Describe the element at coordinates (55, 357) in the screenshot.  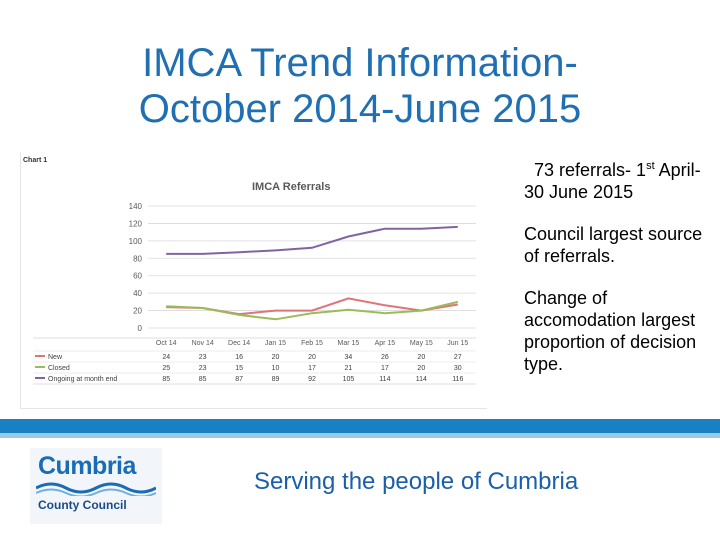
I see `legend-entry: New` at that location.